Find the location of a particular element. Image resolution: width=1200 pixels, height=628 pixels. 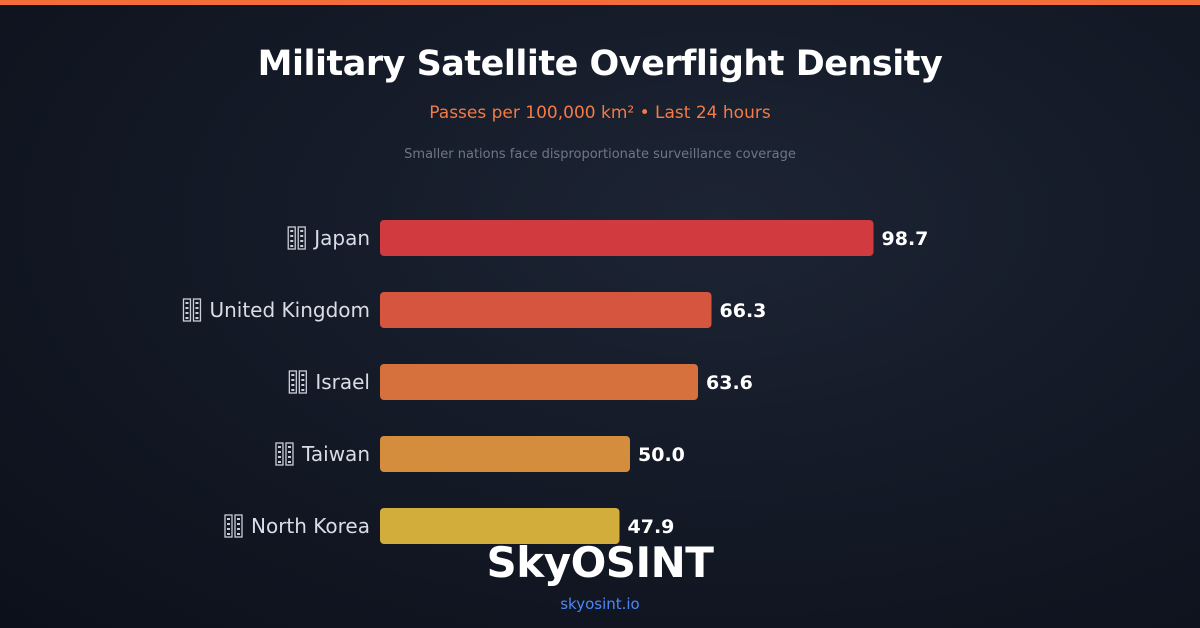

brand-url-link: skyosint.io is located at coordinates (600, 604).